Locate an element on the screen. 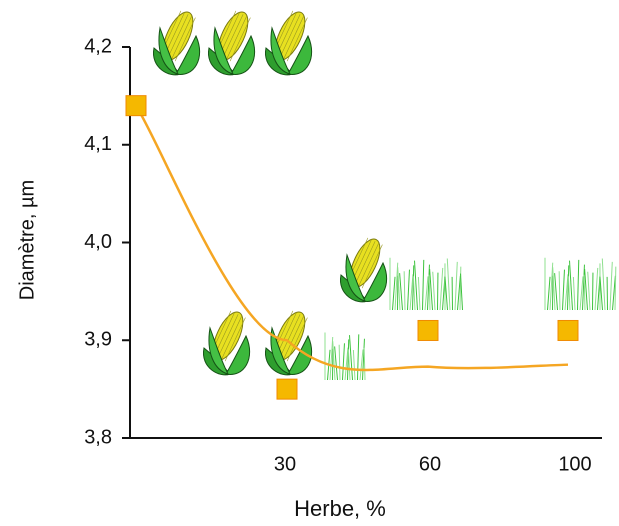 The height and width of the screenshot is (526, 619). point is located at coordinates (287, 389).